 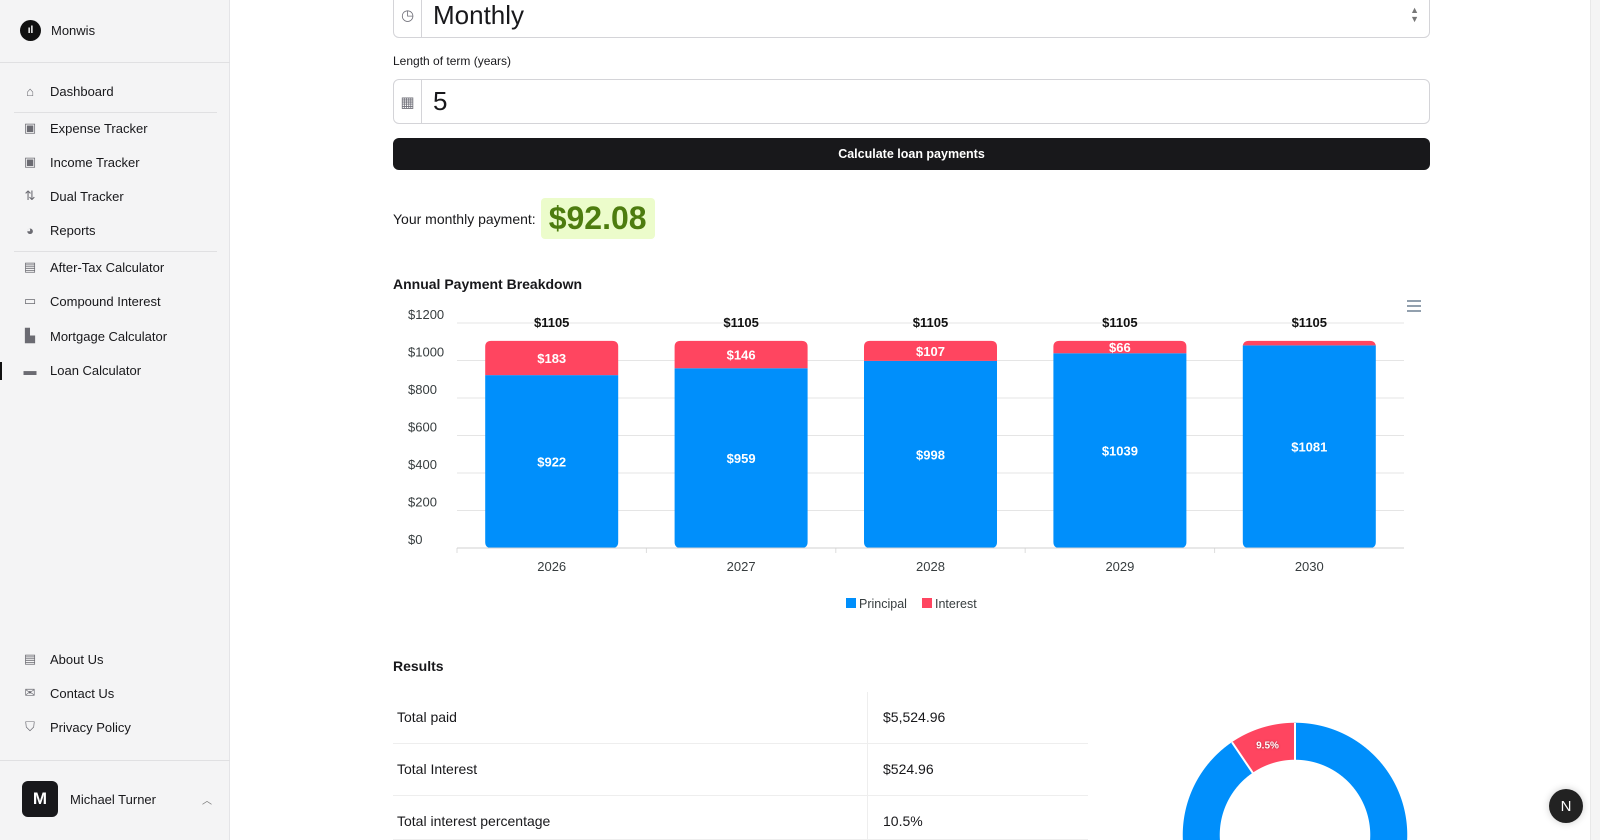 I want to click on y-tick-label: $1200, so click(x=426, y=314).